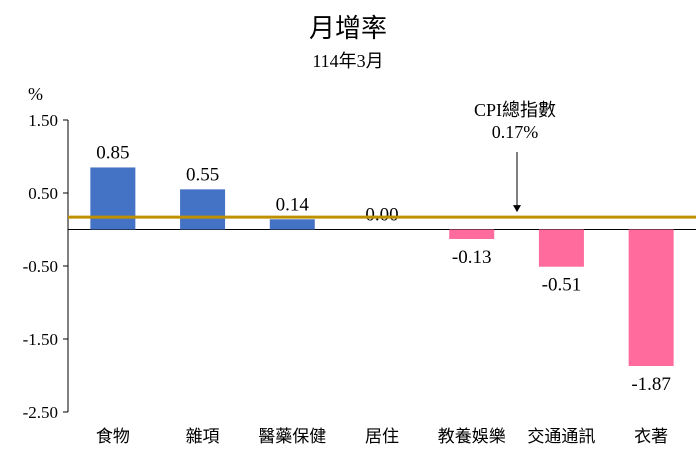  What do you see at coordinates (35, 94) in the screenshot?
I see `y-axis-unit: %` at bounding box center [35, 94].